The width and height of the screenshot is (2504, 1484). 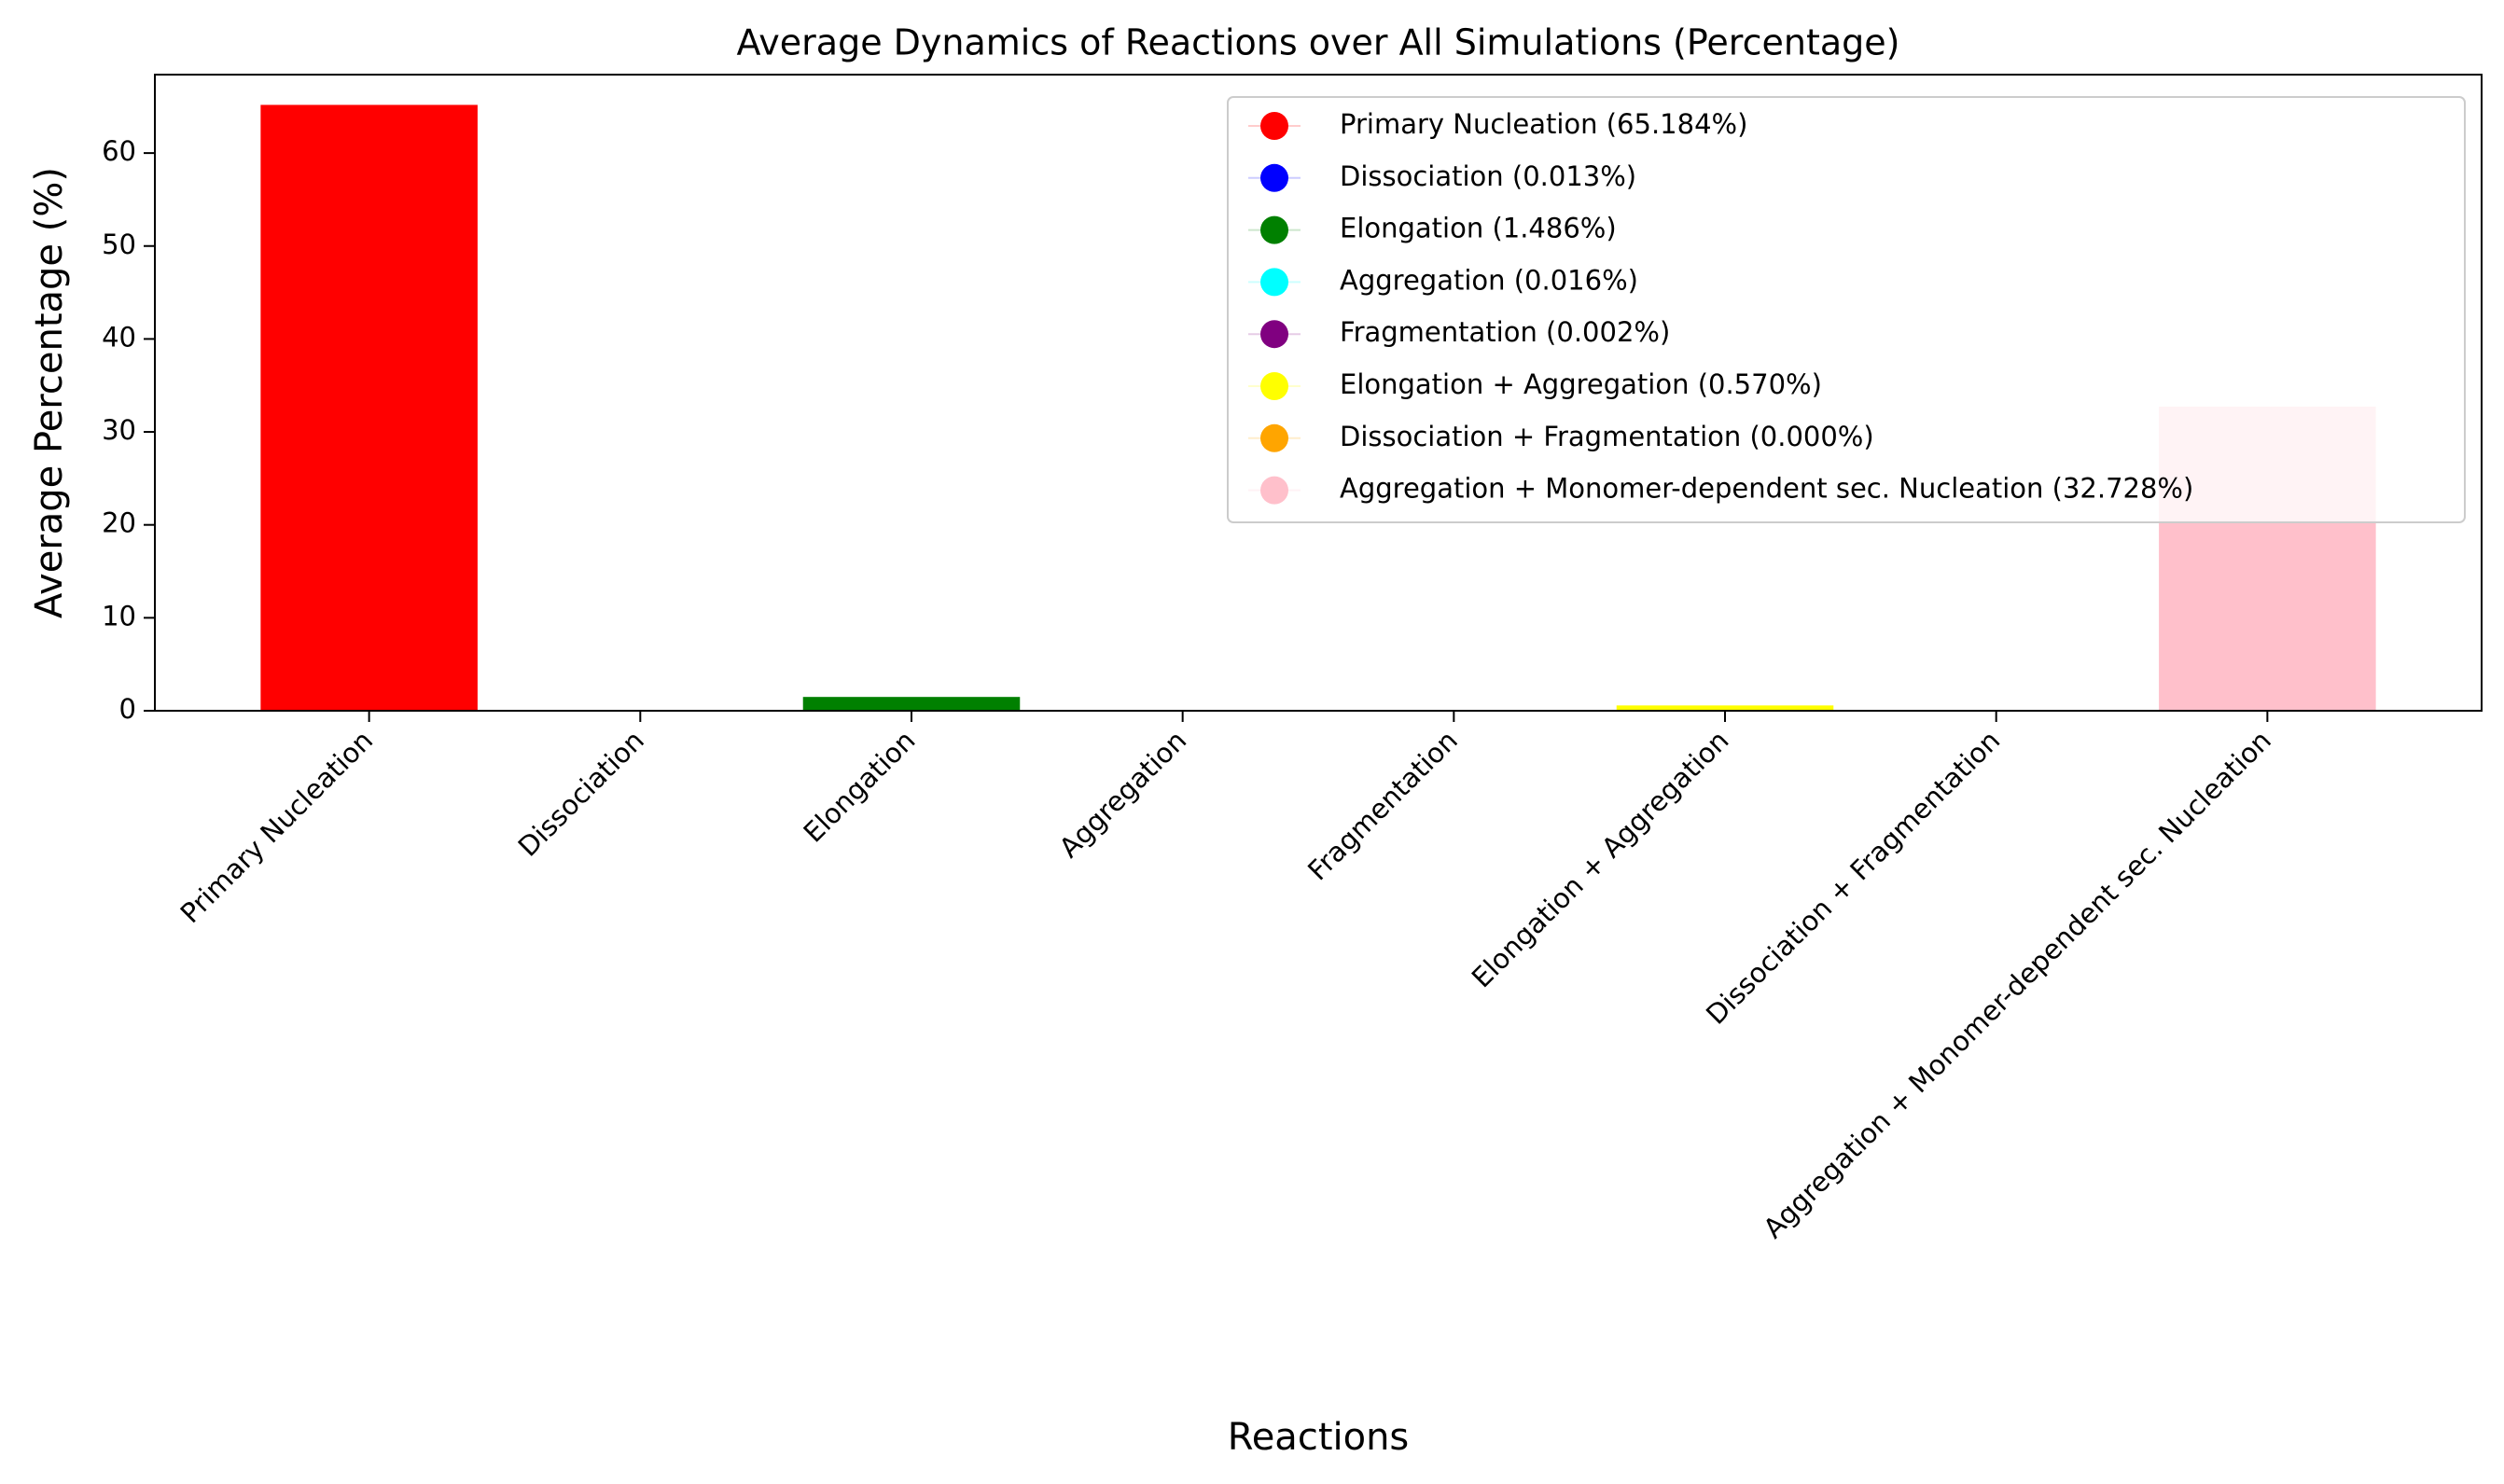 What do you see at coordinates (119, 151) in the screenshot?
I see `y-tick-label: 60` at bounding box center [119, 151].